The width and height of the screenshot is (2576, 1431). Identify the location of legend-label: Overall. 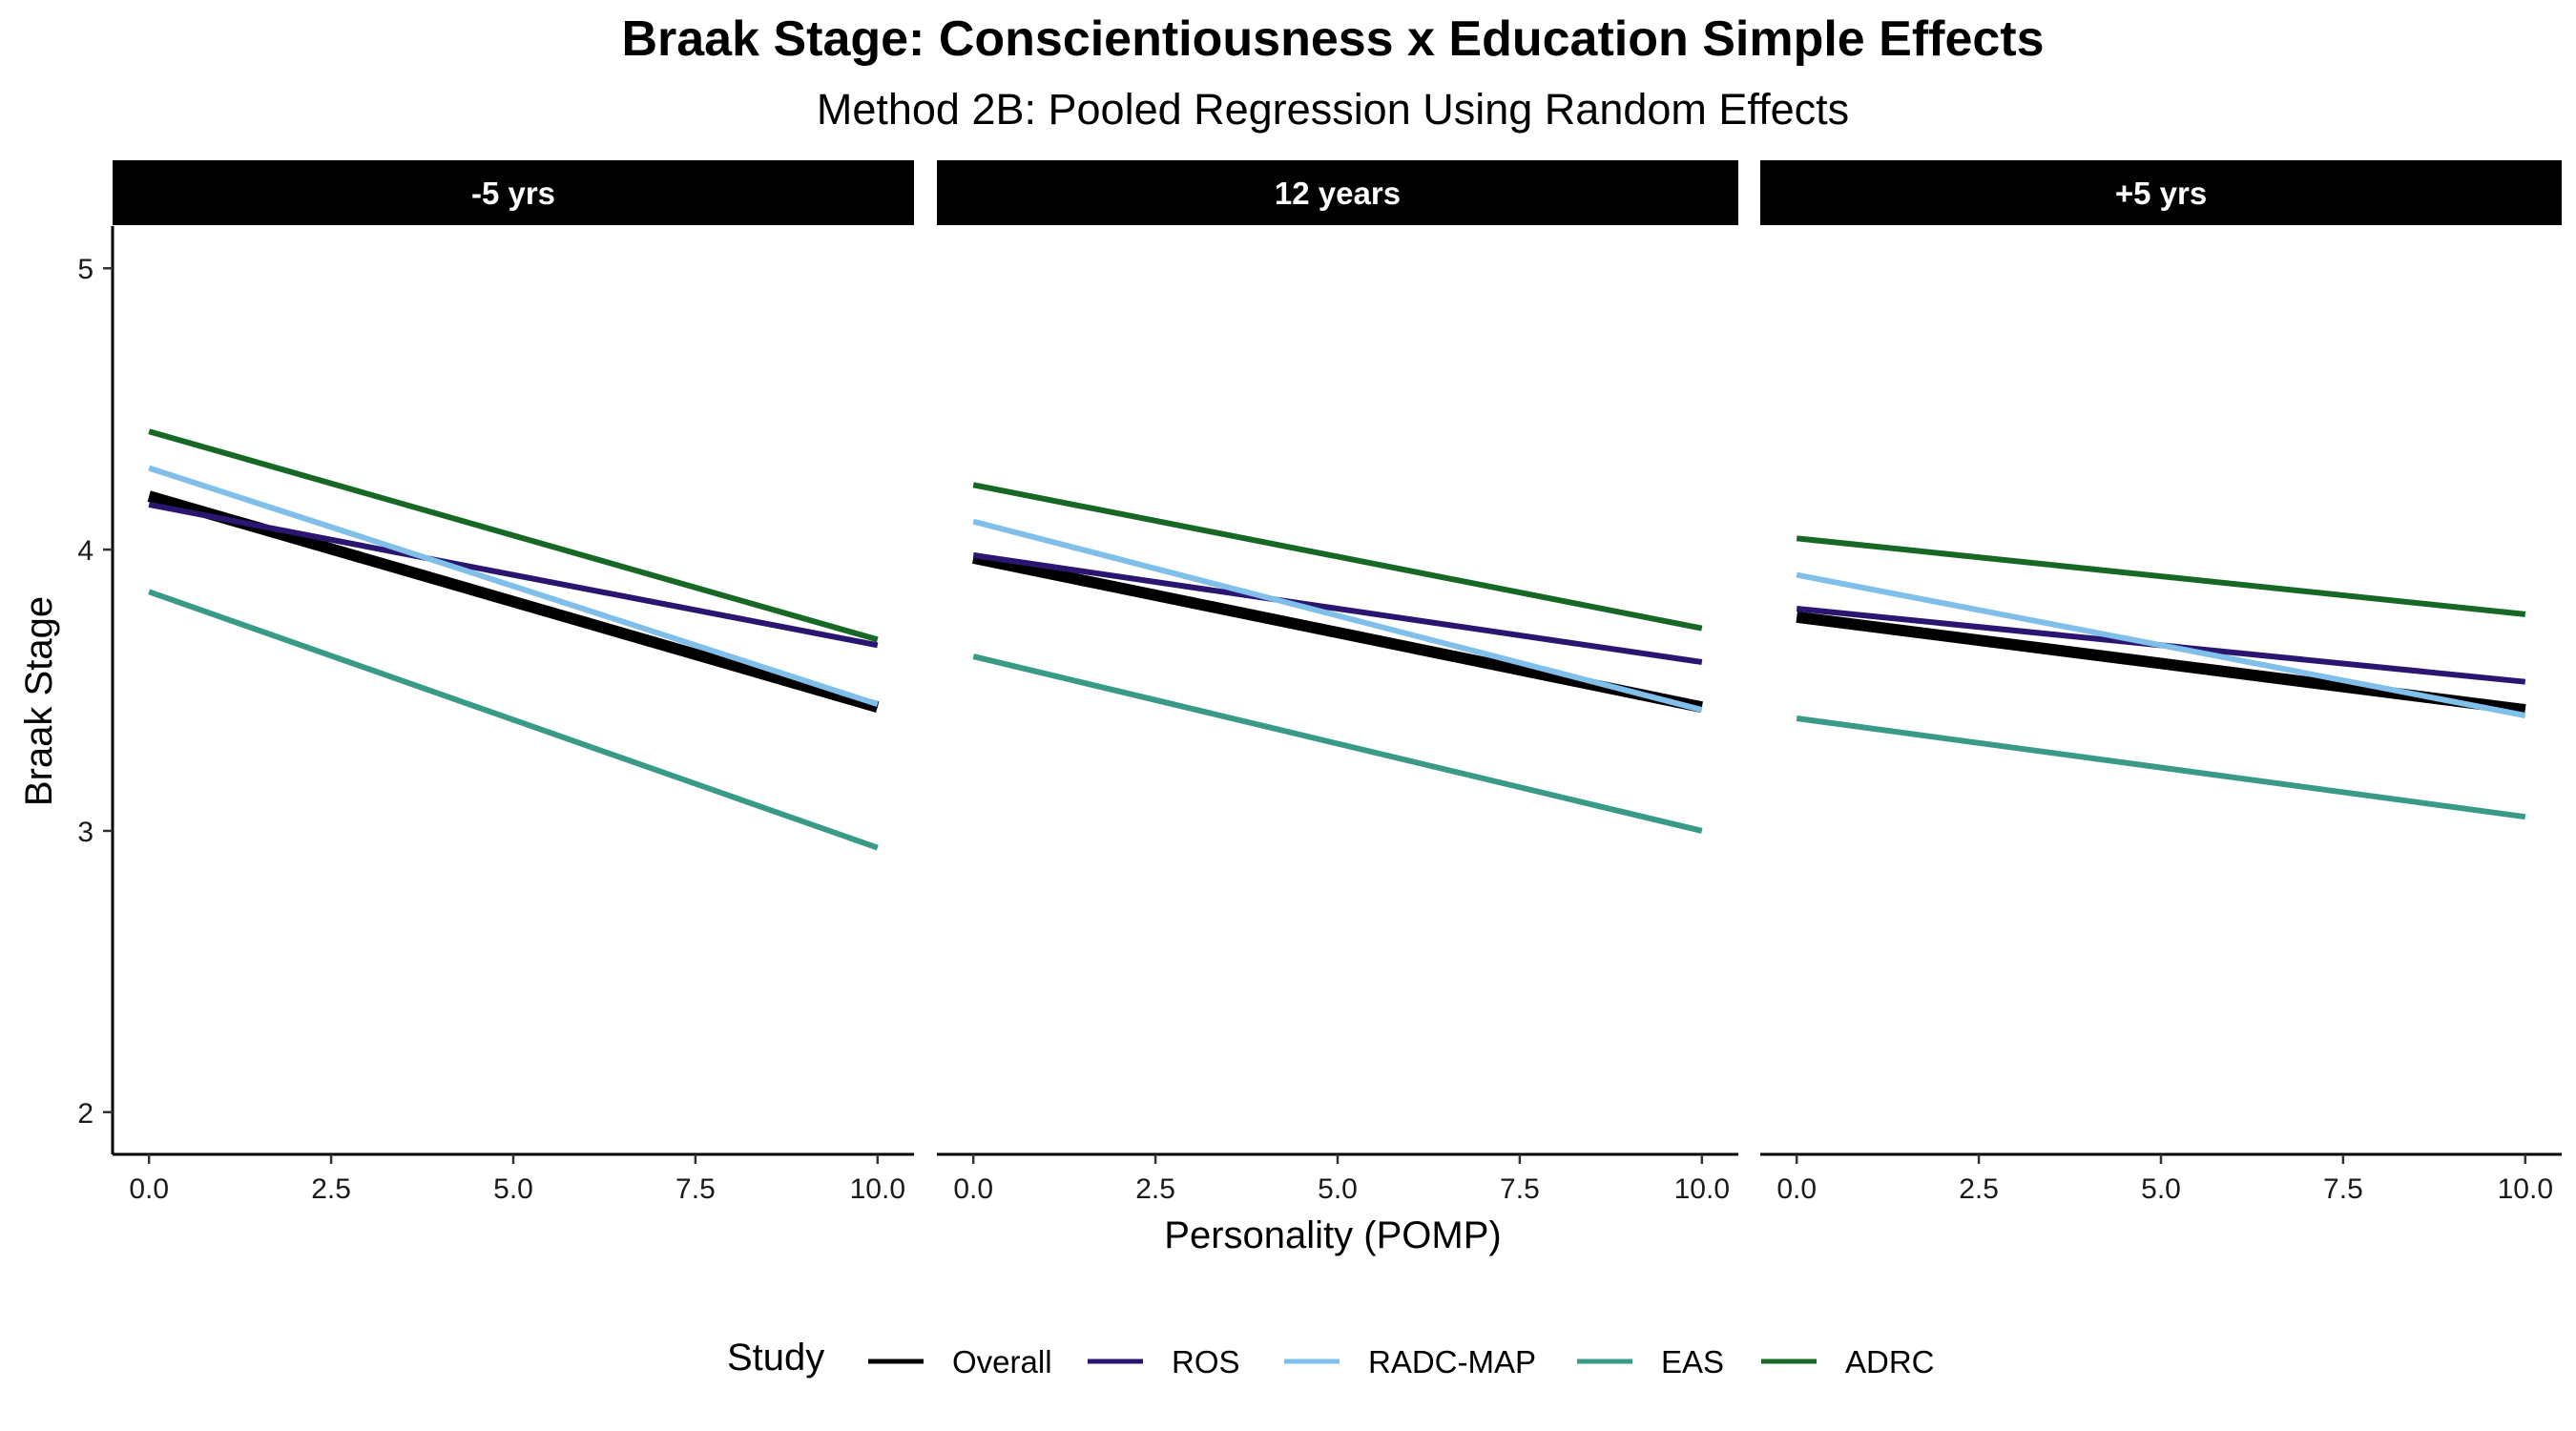
(1002, 1361).